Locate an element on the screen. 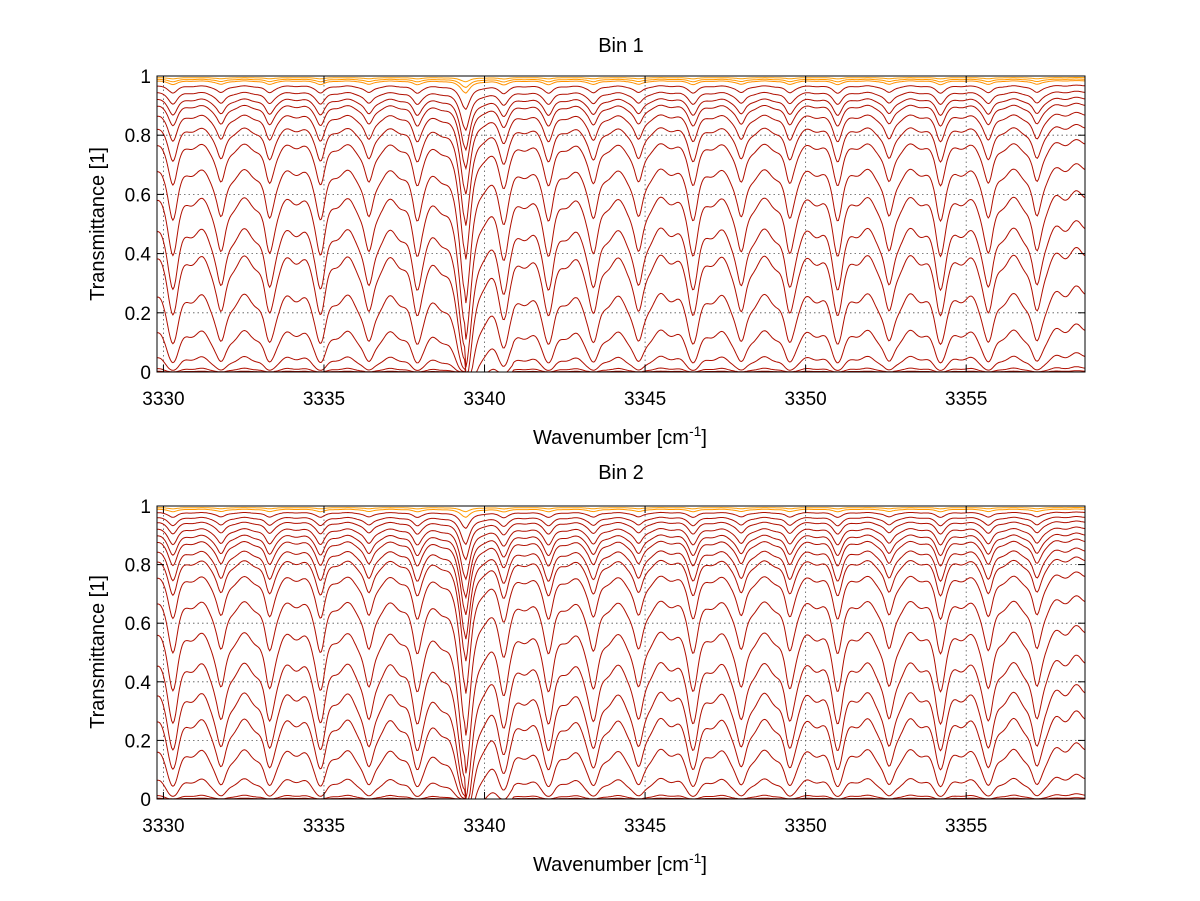  chart-title: Bin 1 is located at coordinates (621, 46).